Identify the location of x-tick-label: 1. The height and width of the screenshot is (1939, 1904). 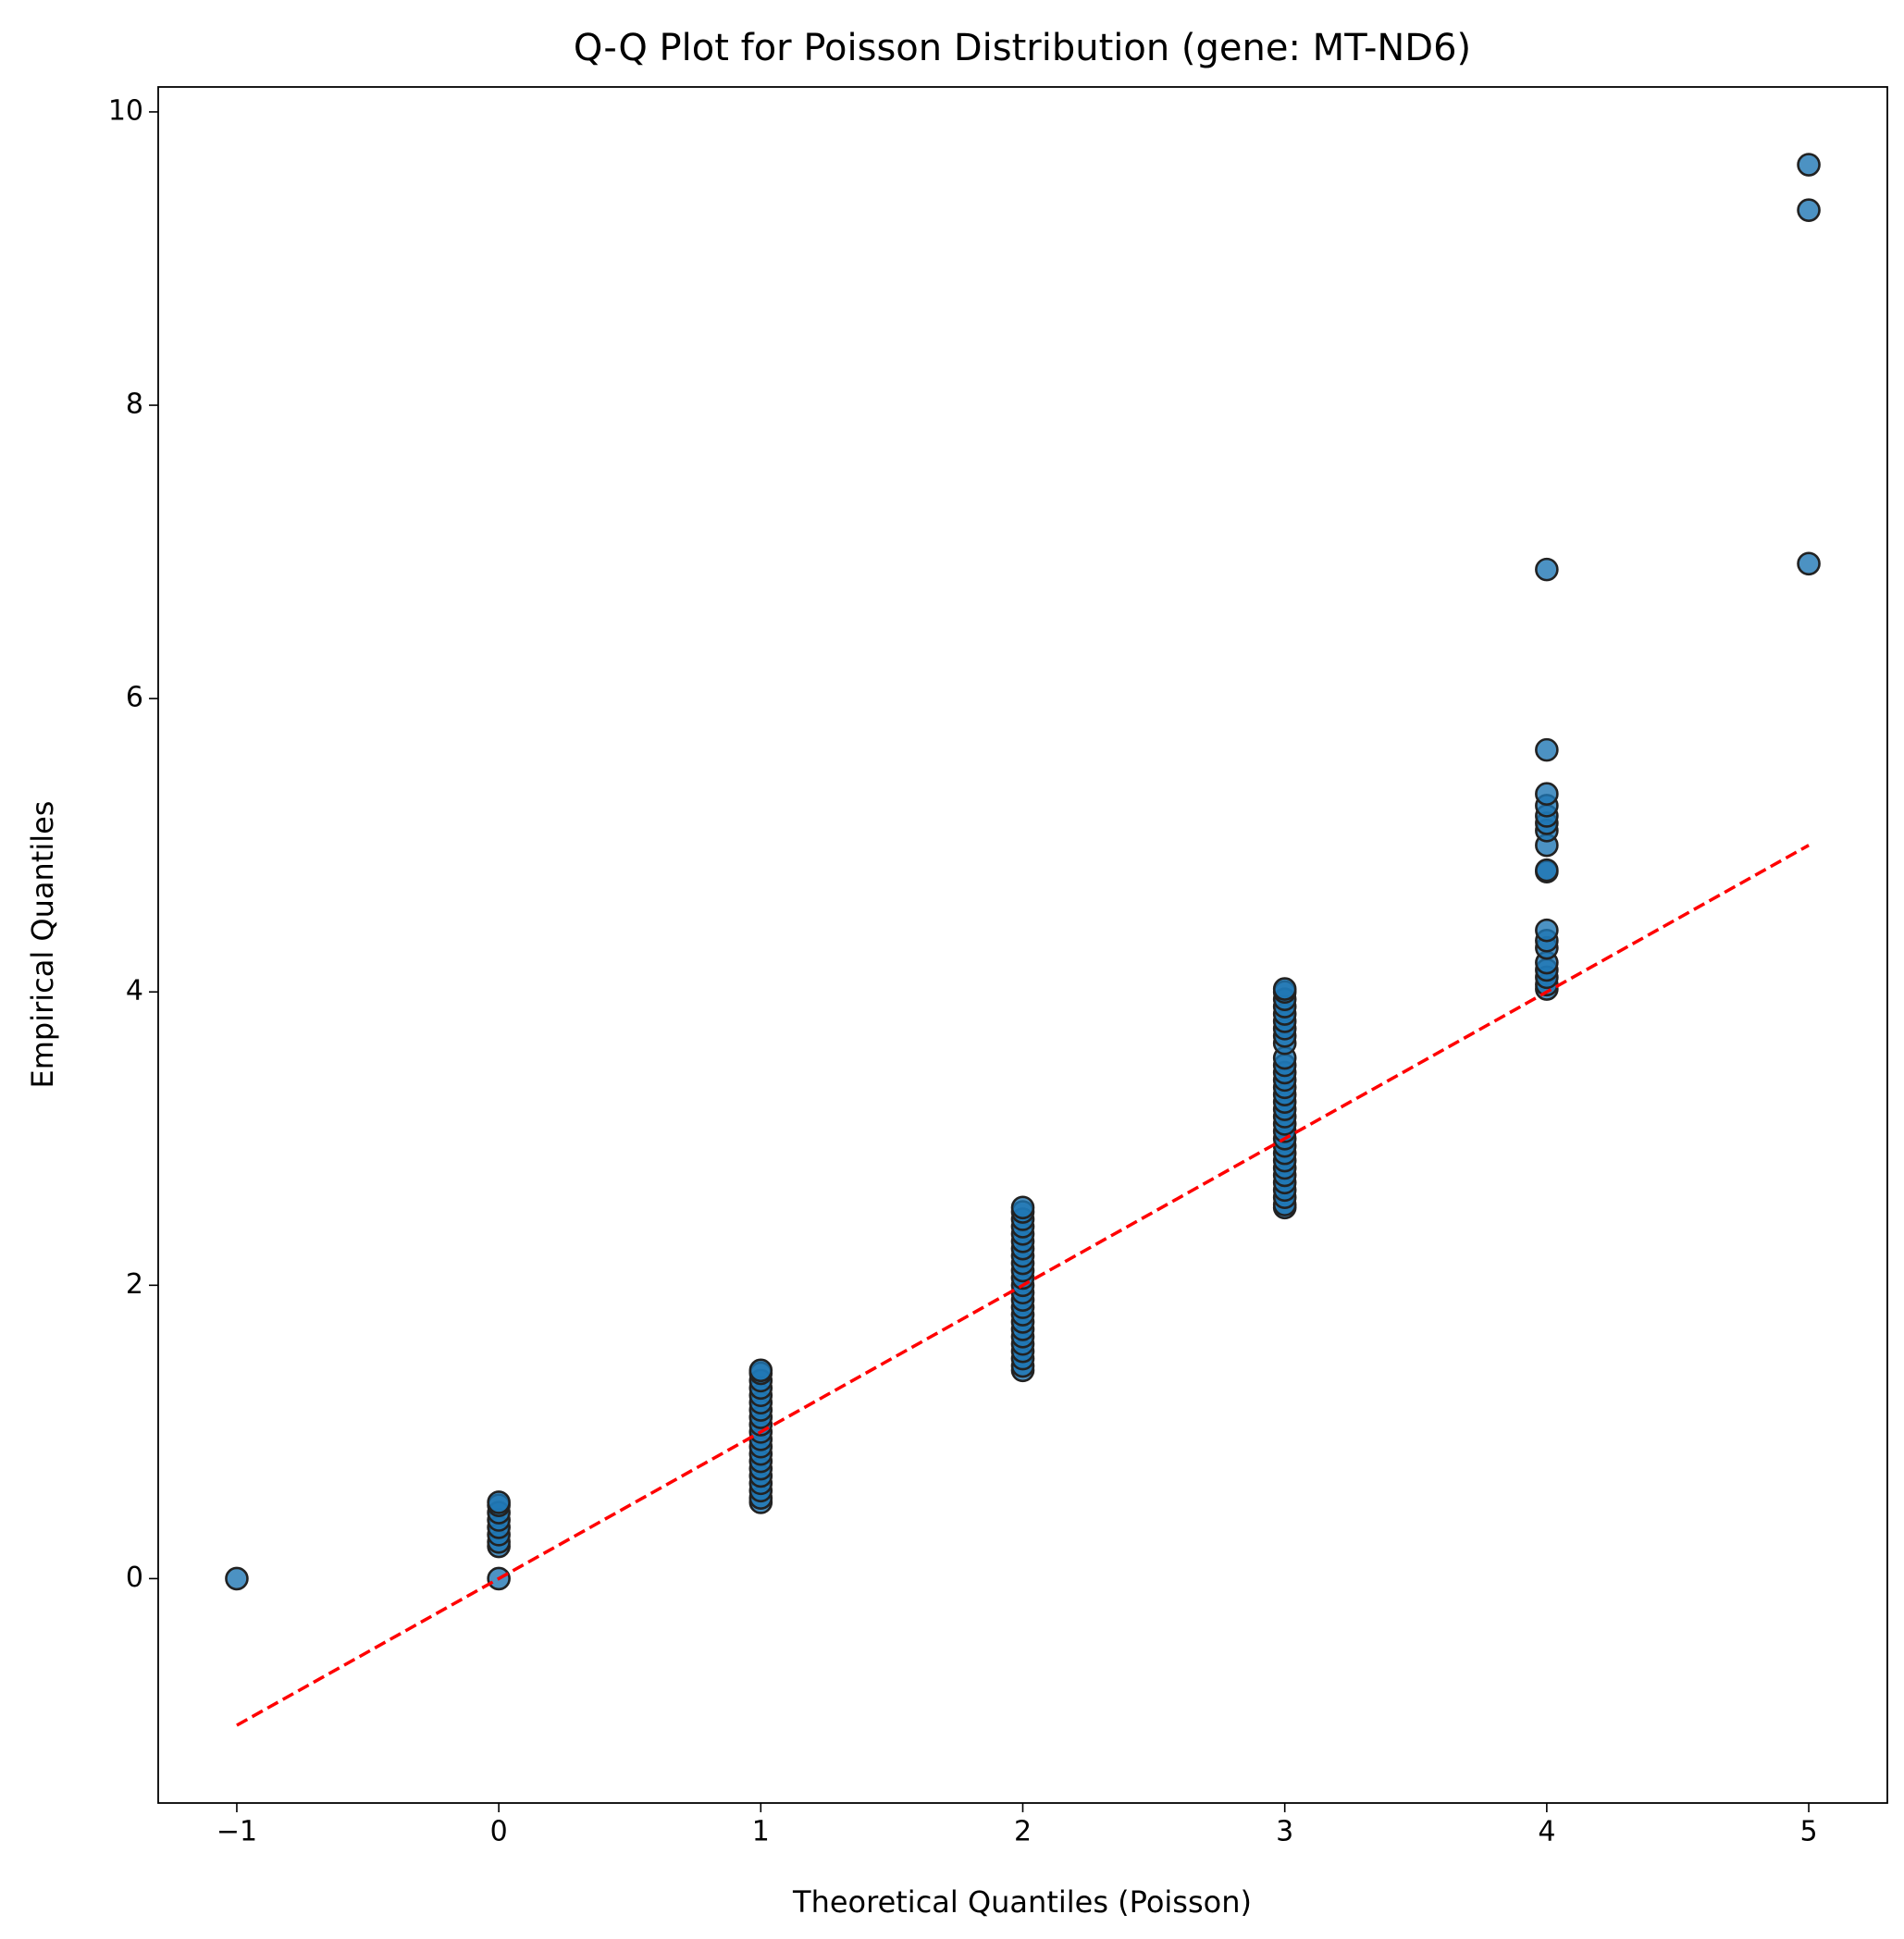
(761, 1832).